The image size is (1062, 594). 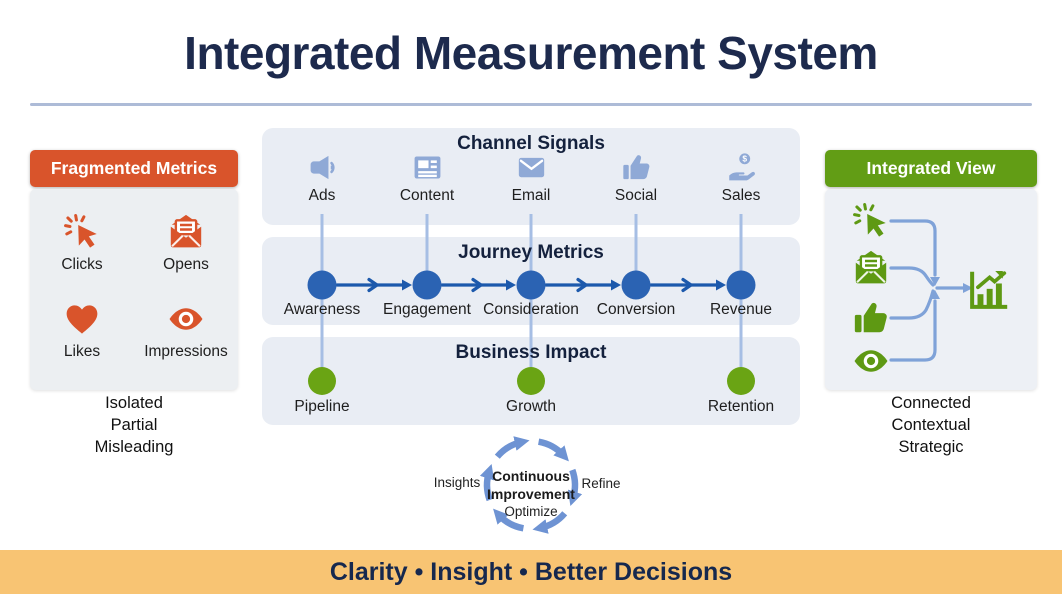 I want to click on footer-banner: Clarity • Insight • Better Decisions, so click(x=531, y=572).